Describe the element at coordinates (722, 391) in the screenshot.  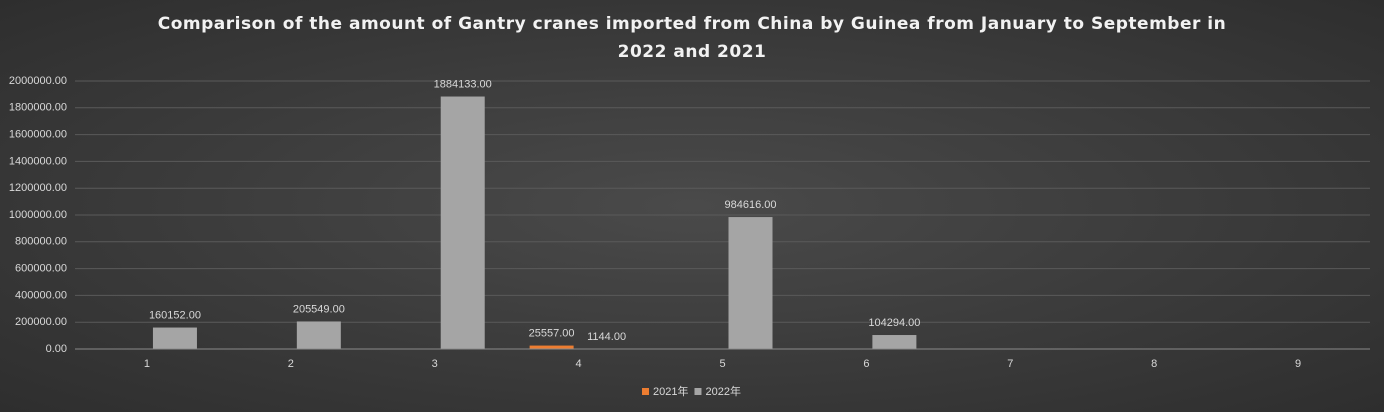
I see `legend-label: 2022年` at that location.